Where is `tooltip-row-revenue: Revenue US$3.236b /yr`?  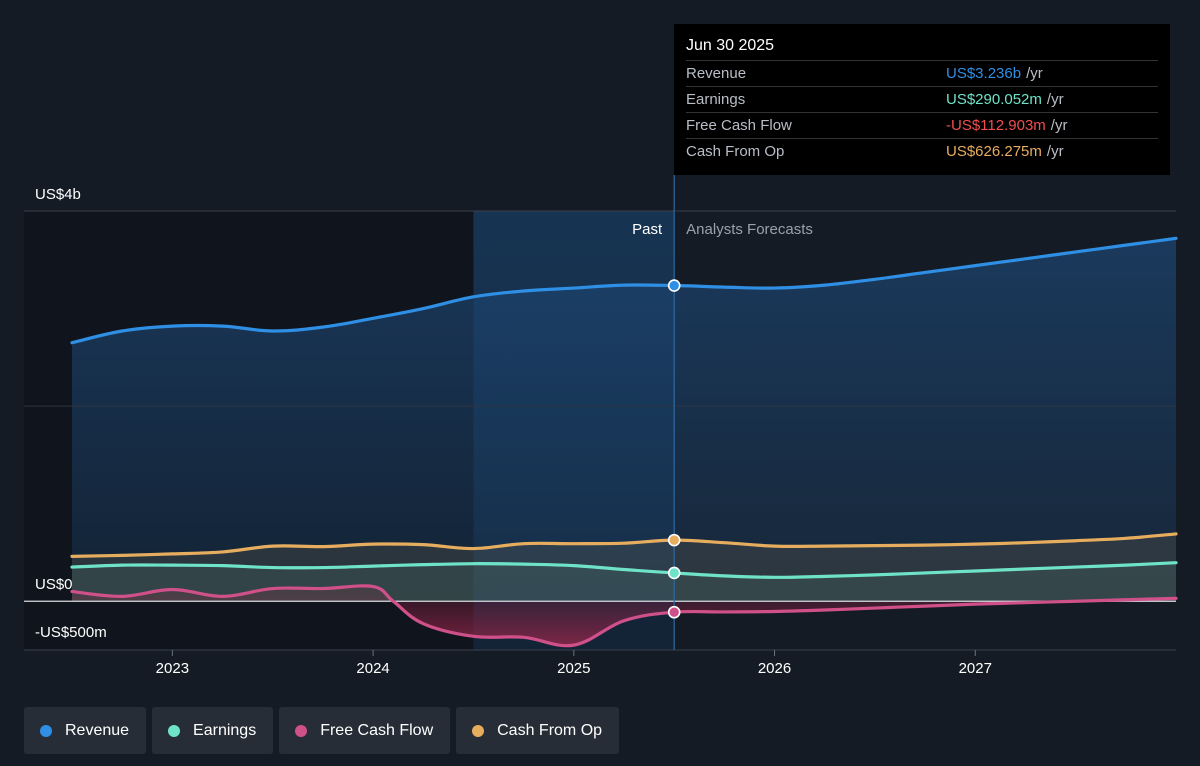 tooltip-row-revenue: Revenue US$3.236b /yr is located at coordinates (922, 73).